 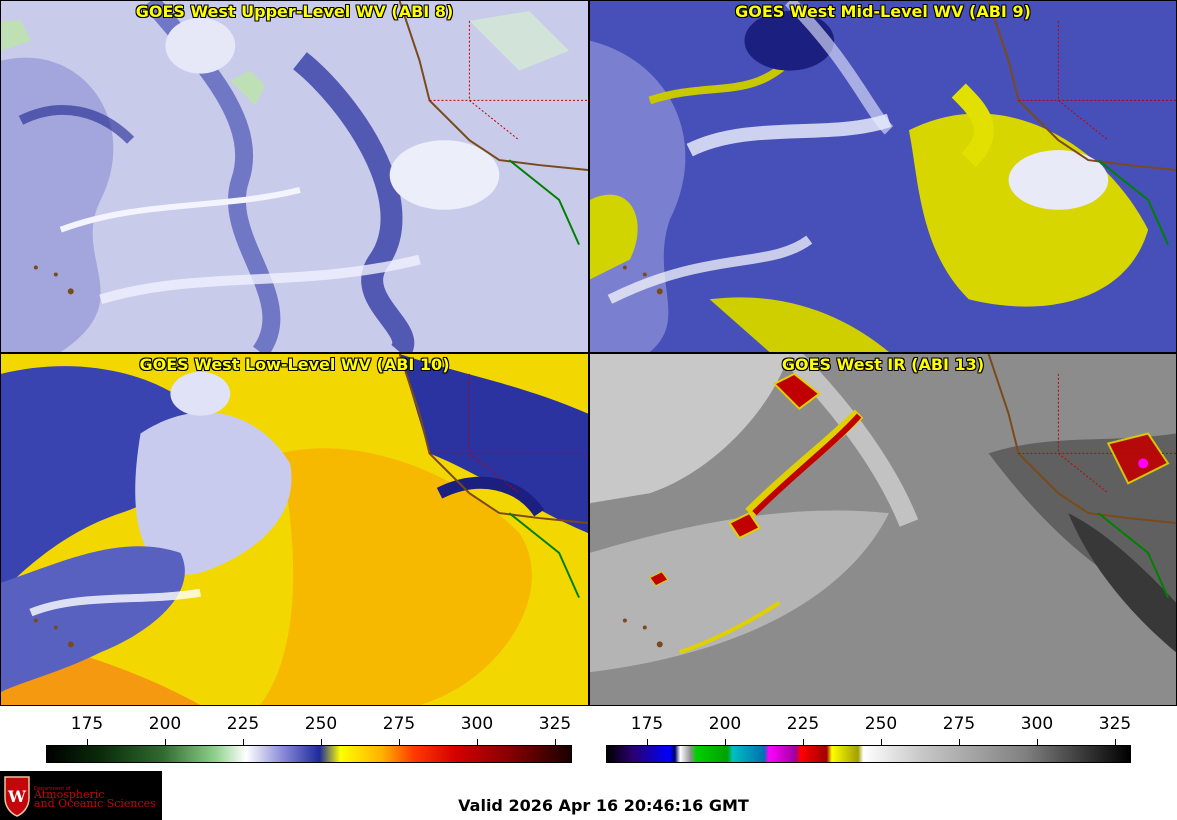 What do you see at coordinates (294, 737) in the screenshot?
I see `wv-colorbar: 175 200 225 250 275 300 325` at bounding box center [294, 737].